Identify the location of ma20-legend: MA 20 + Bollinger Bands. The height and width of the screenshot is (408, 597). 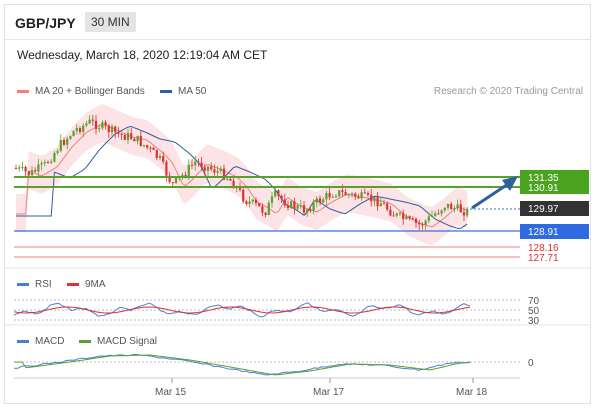
(81, 91).